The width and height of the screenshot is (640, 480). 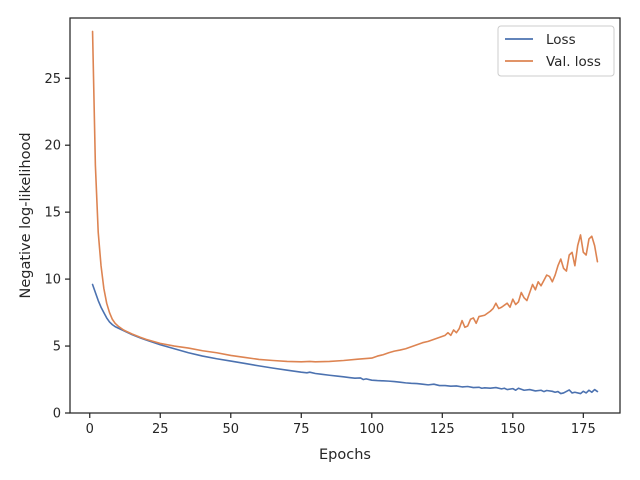 I want to click on x-tick-label: 100, so click(x=371, y=429).